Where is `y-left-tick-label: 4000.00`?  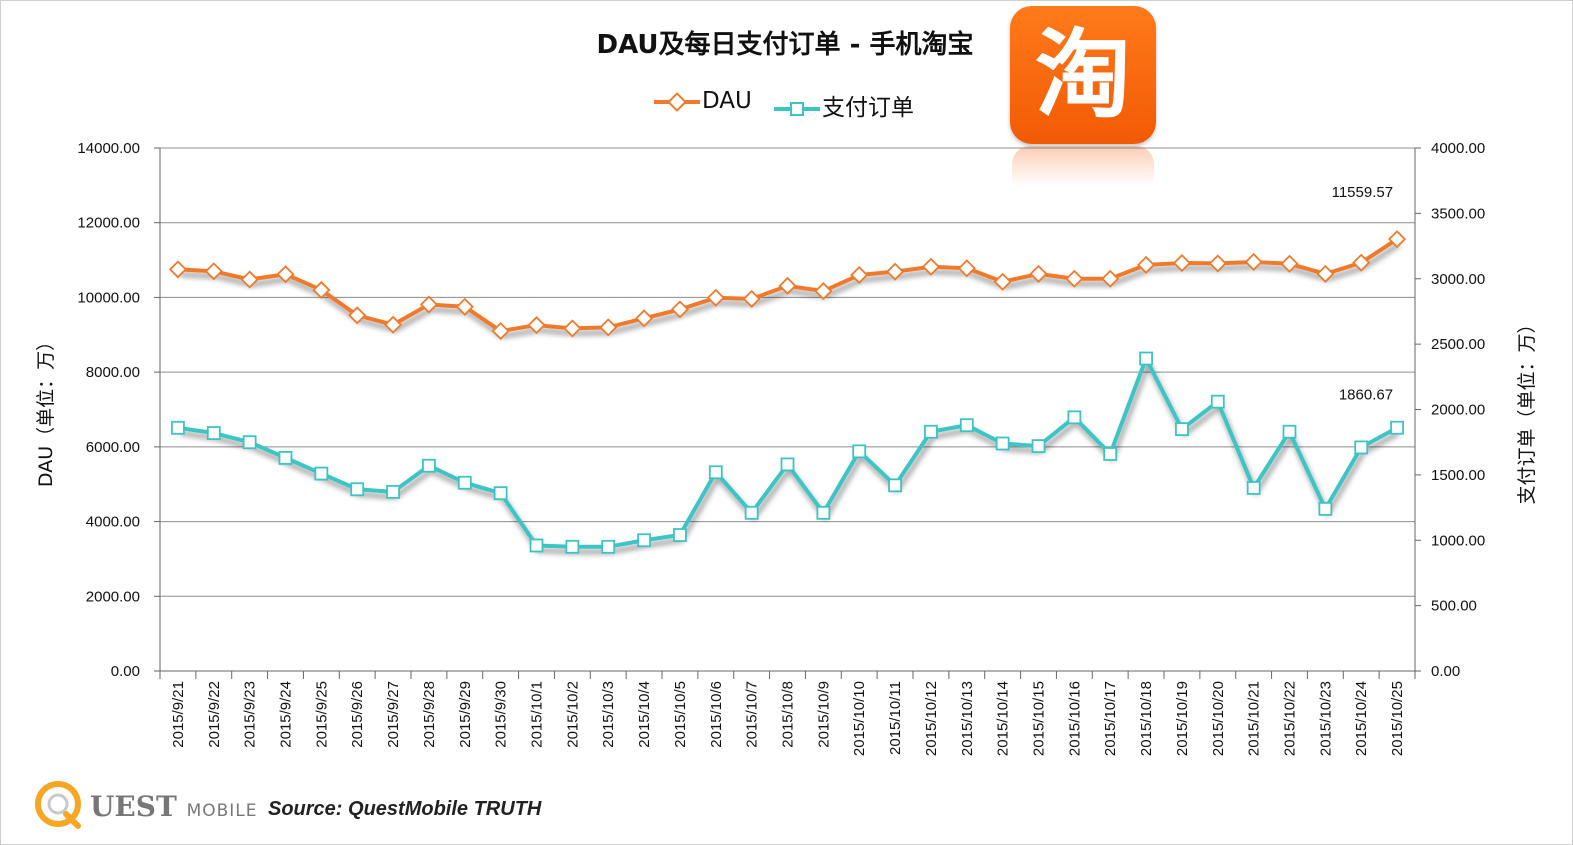
y-left-tick-label: 4000.00 is located at coordinates (113, 522).